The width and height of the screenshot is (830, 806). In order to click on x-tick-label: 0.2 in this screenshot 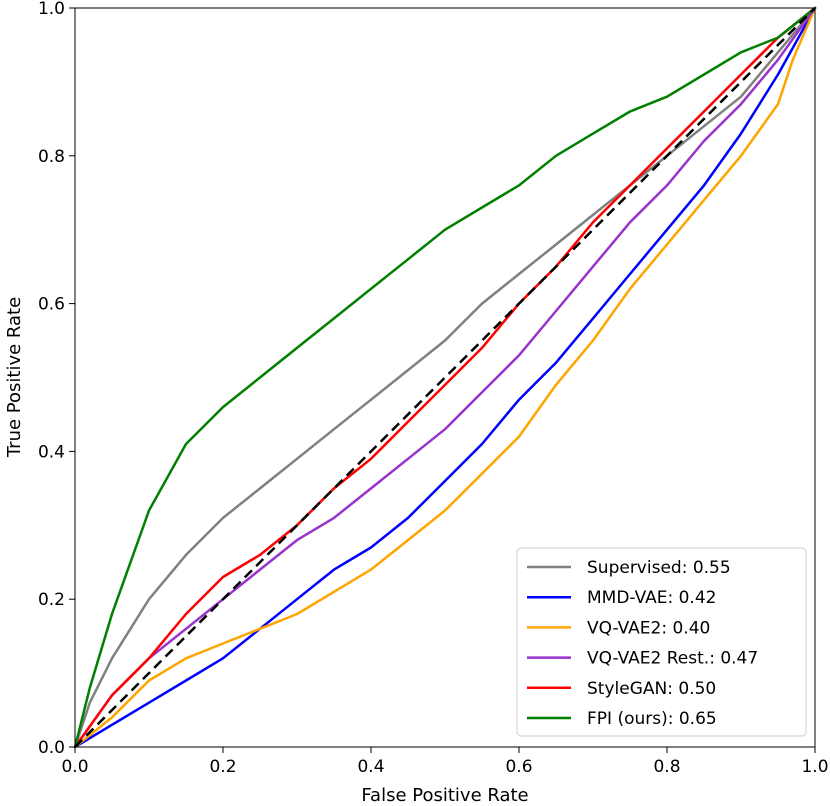, I will do `click(222, 767)`.